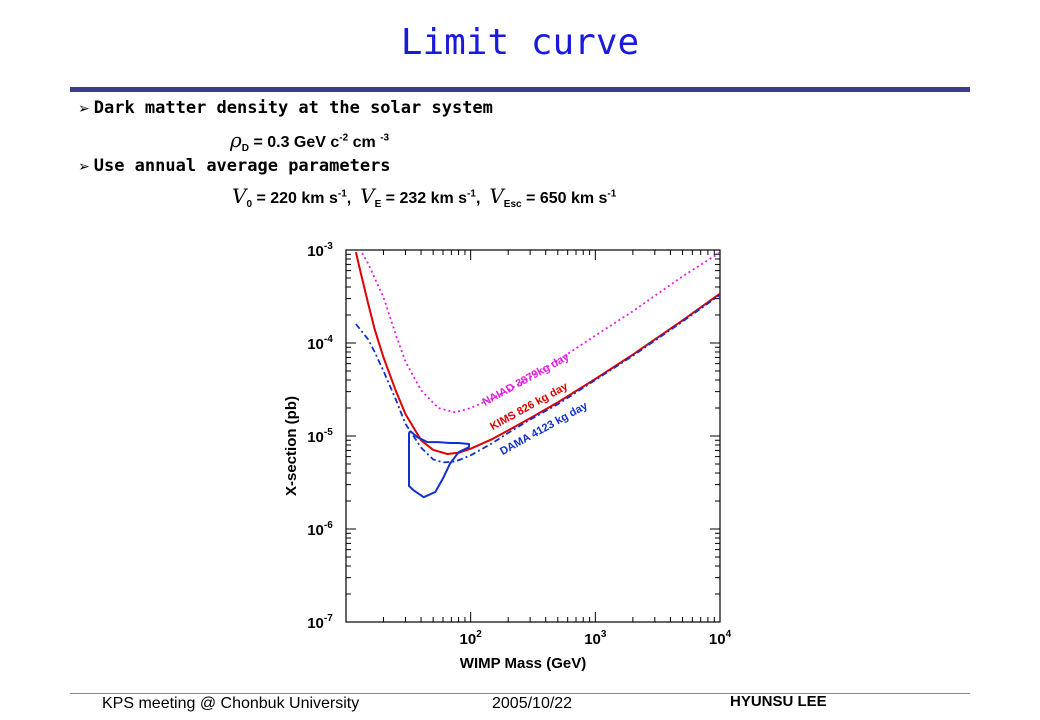  What do you see at coordinates (720, 638) in the screenshot?
I see `x-tick-label: 10⁴` at bounding box center [720, 638].